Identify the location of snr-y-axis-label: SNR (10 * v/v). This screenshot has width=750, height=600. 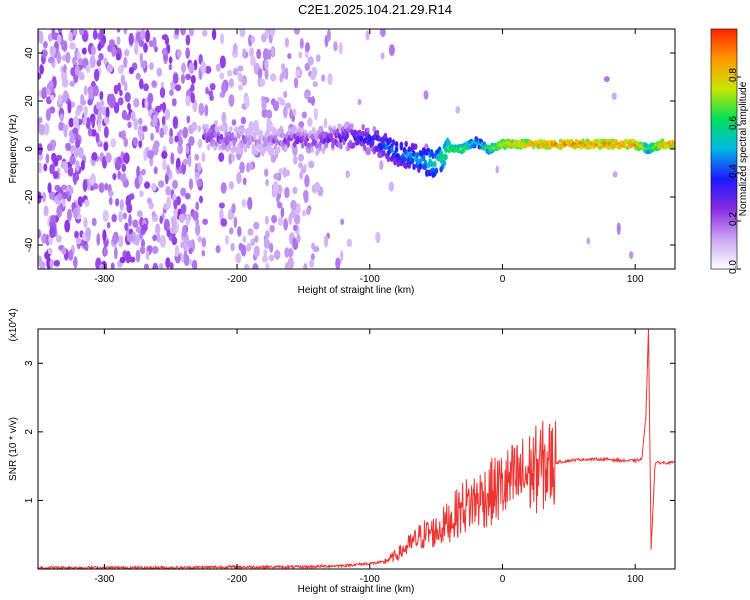
(13, 449).